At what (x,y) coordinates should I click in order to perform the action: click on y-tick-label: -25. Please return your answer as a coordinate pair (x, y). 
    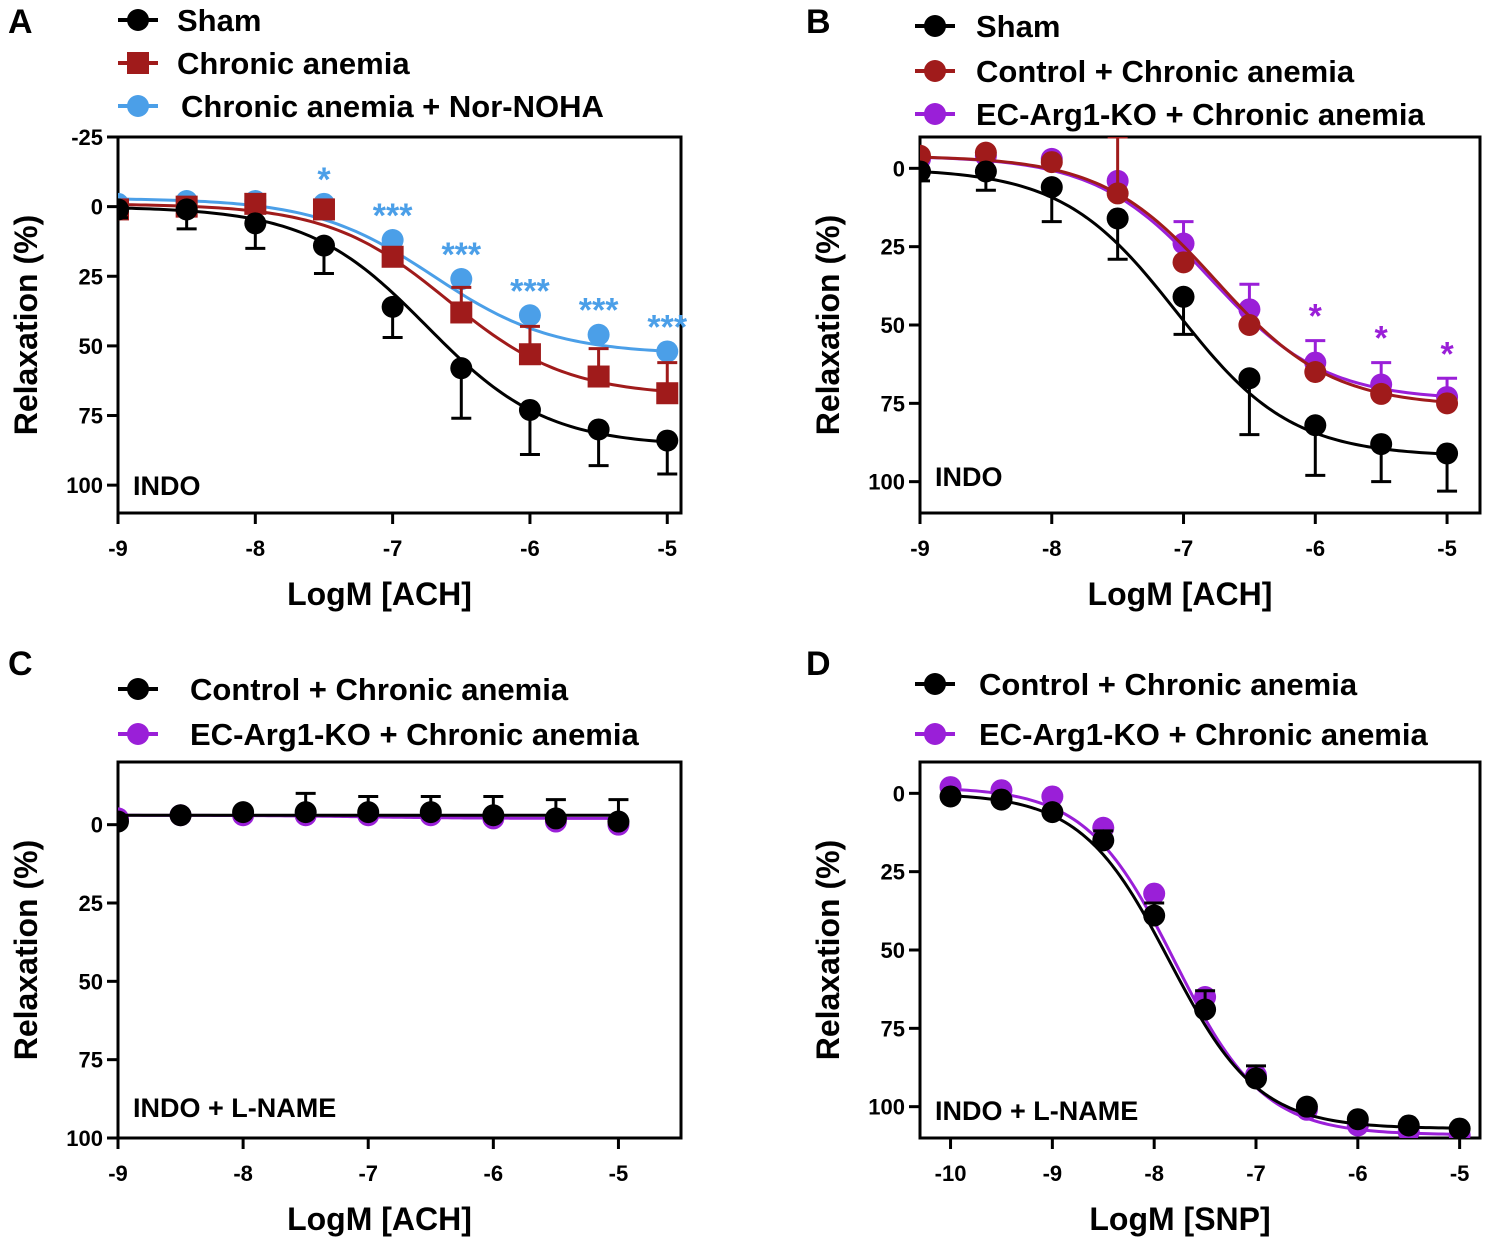
    Looking at the image, I should click on (87, 137).